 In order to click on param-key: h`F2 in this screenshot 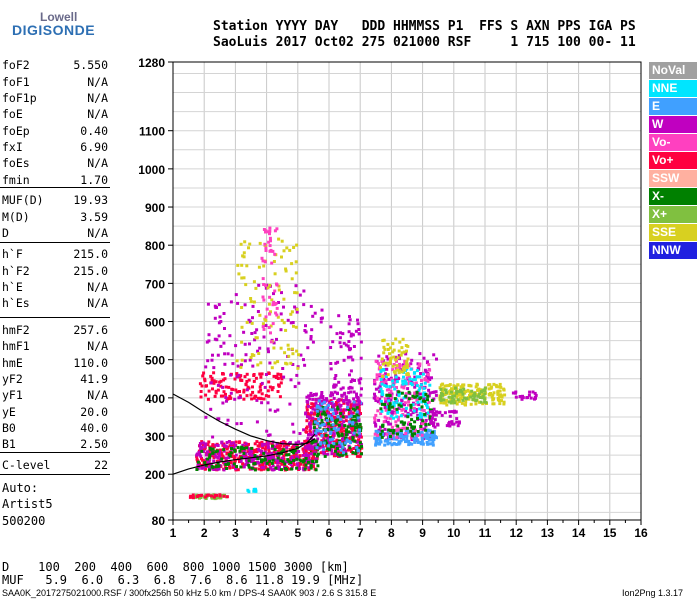, I will do `click(16, 271)`.